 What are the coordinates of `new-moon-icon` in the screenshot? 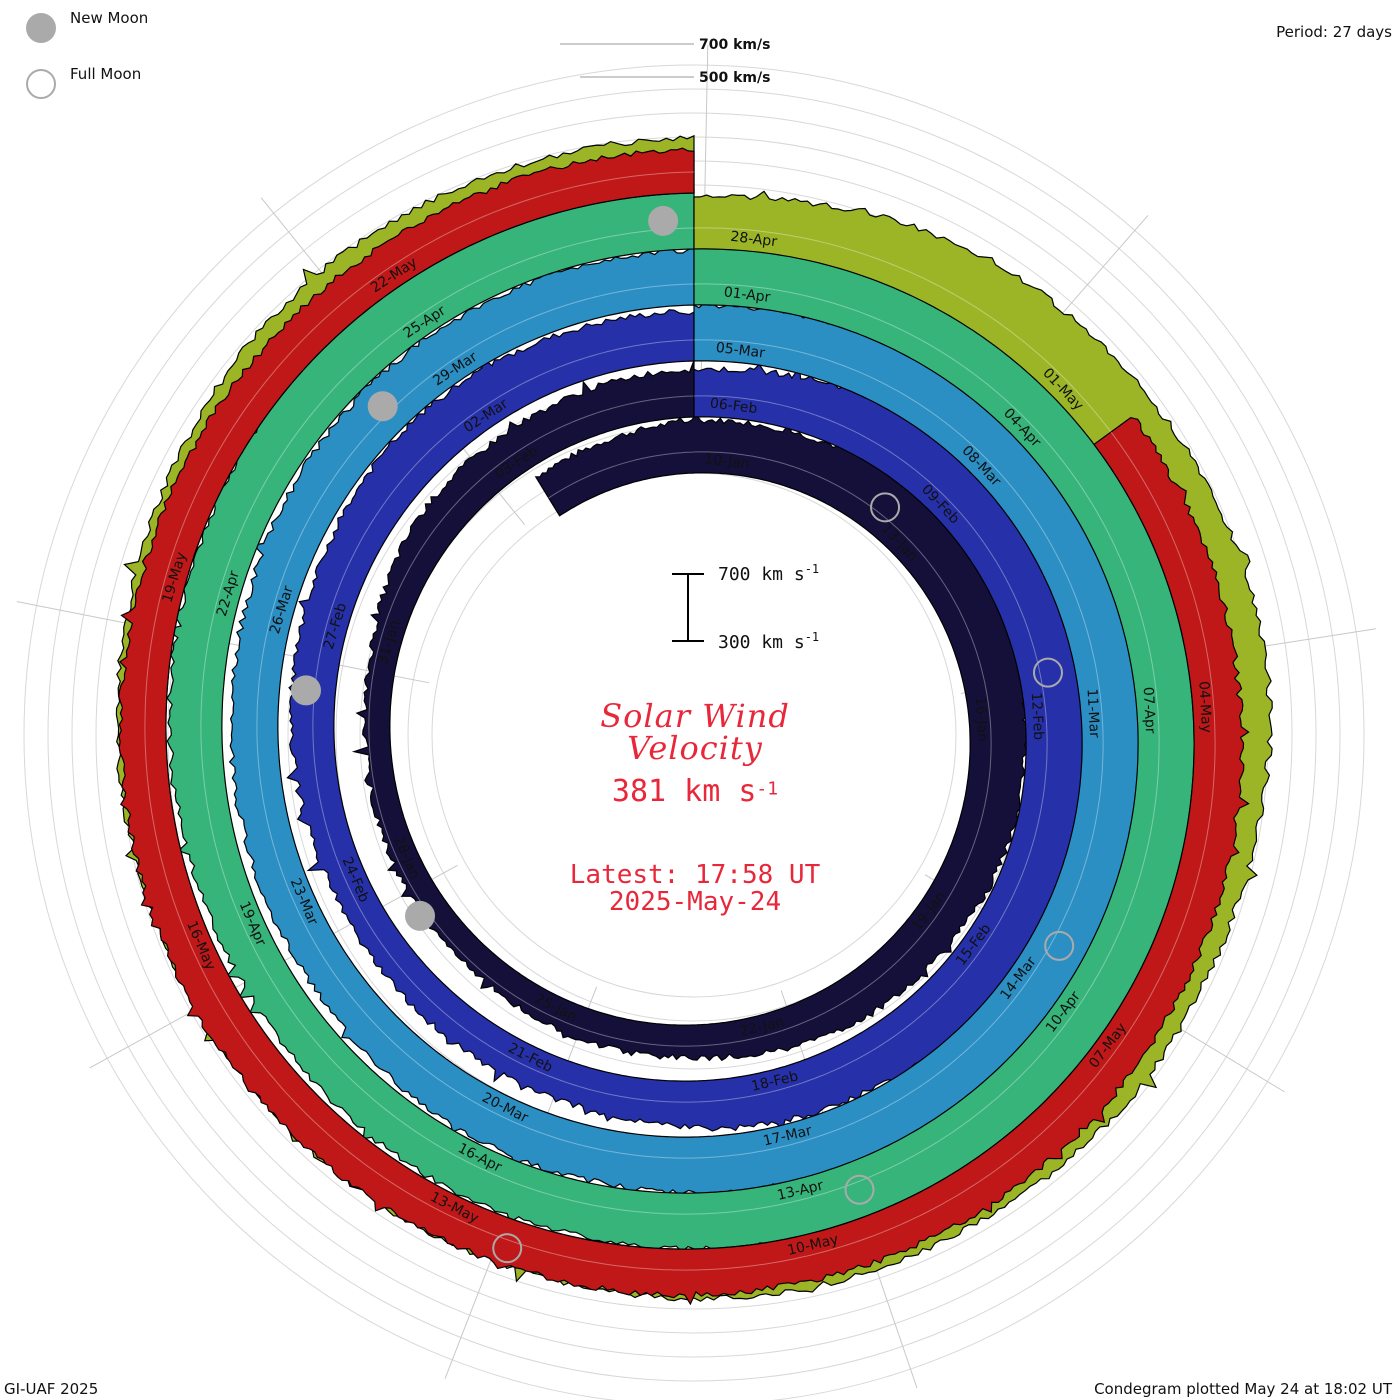 It's located at (41, 28).